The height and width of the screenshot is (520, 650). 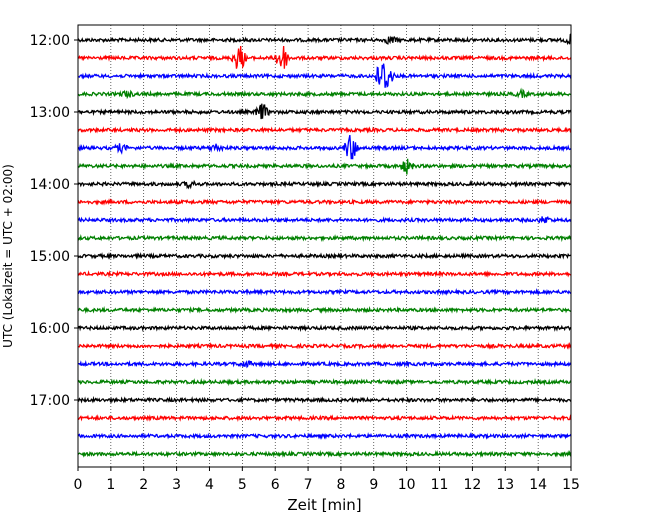 What do you see at coordinates (505, 485) in the screenshot?
I see `x-tick-label: 13` at bounding box center [505, 485].